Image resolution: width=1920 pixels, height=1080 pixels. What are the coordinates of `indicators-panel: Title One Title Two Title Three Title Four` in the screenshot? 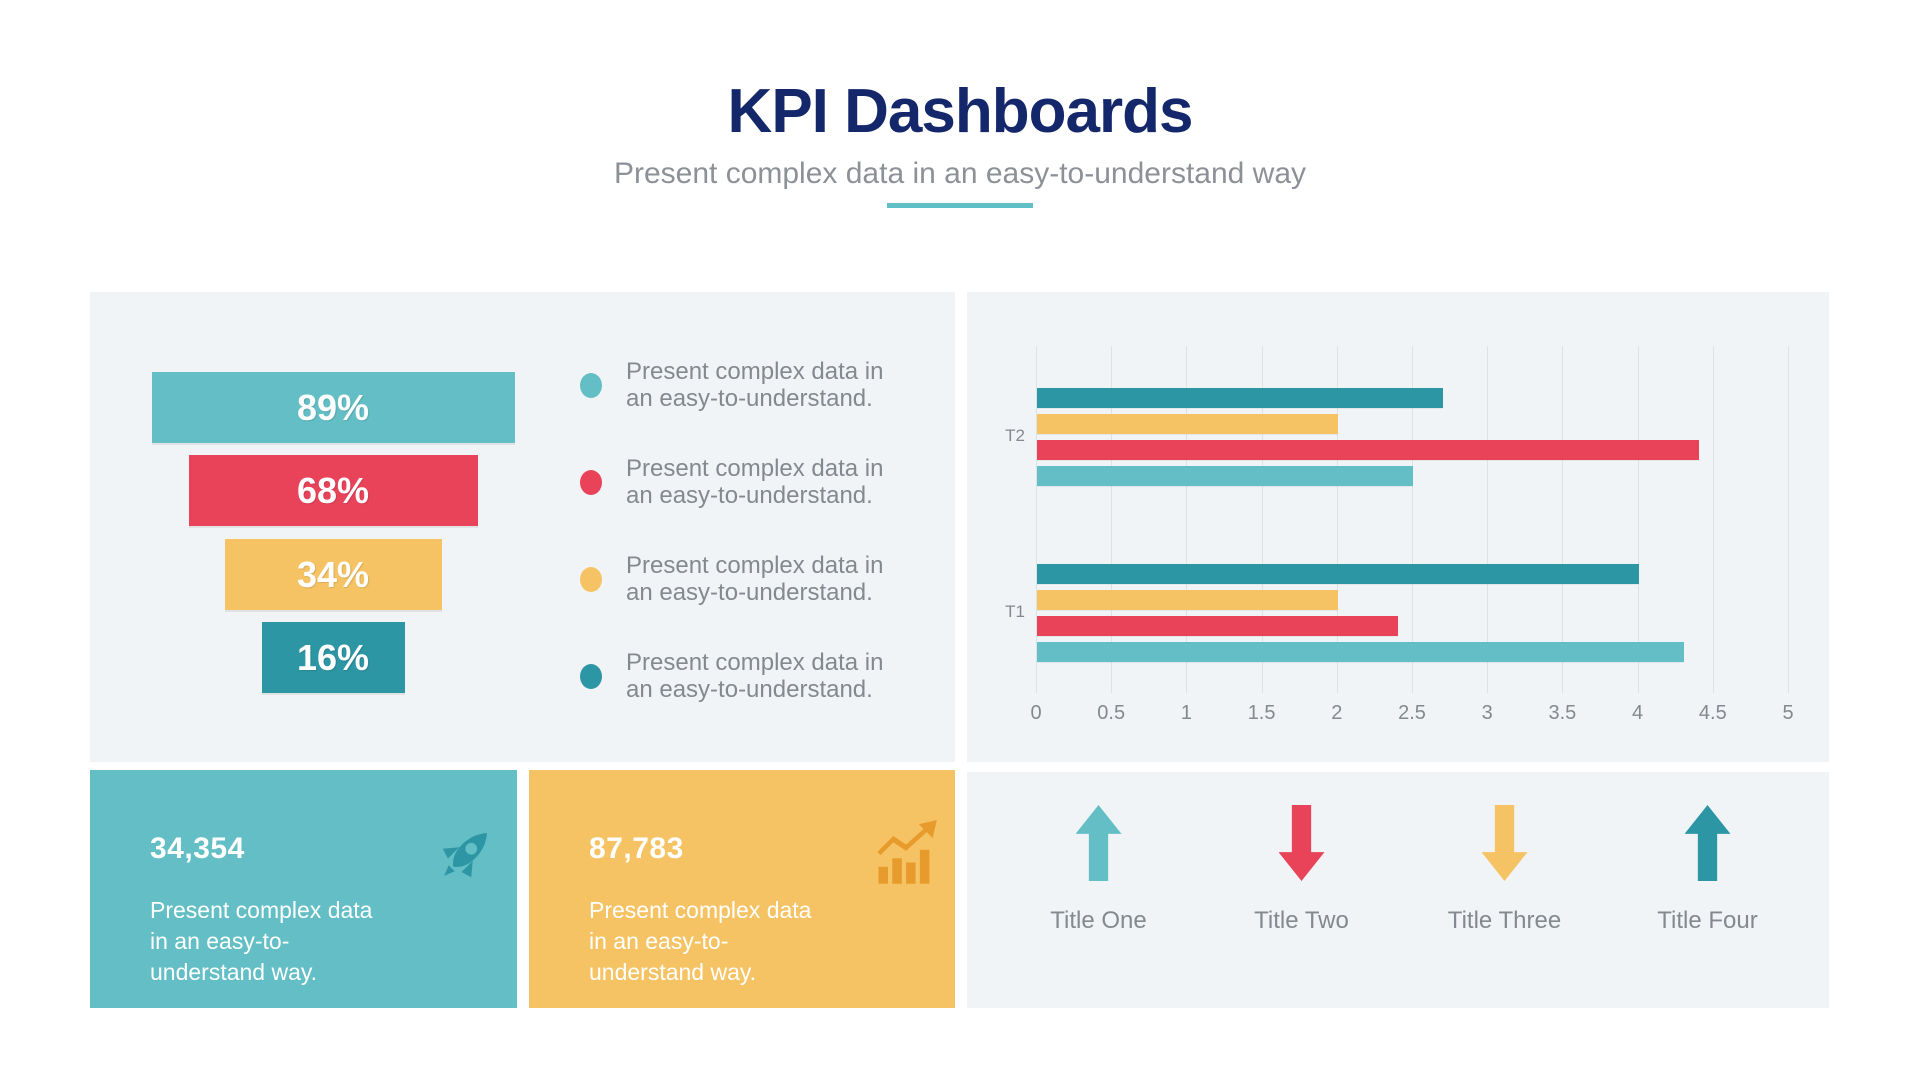 It's located at (1398, 890).